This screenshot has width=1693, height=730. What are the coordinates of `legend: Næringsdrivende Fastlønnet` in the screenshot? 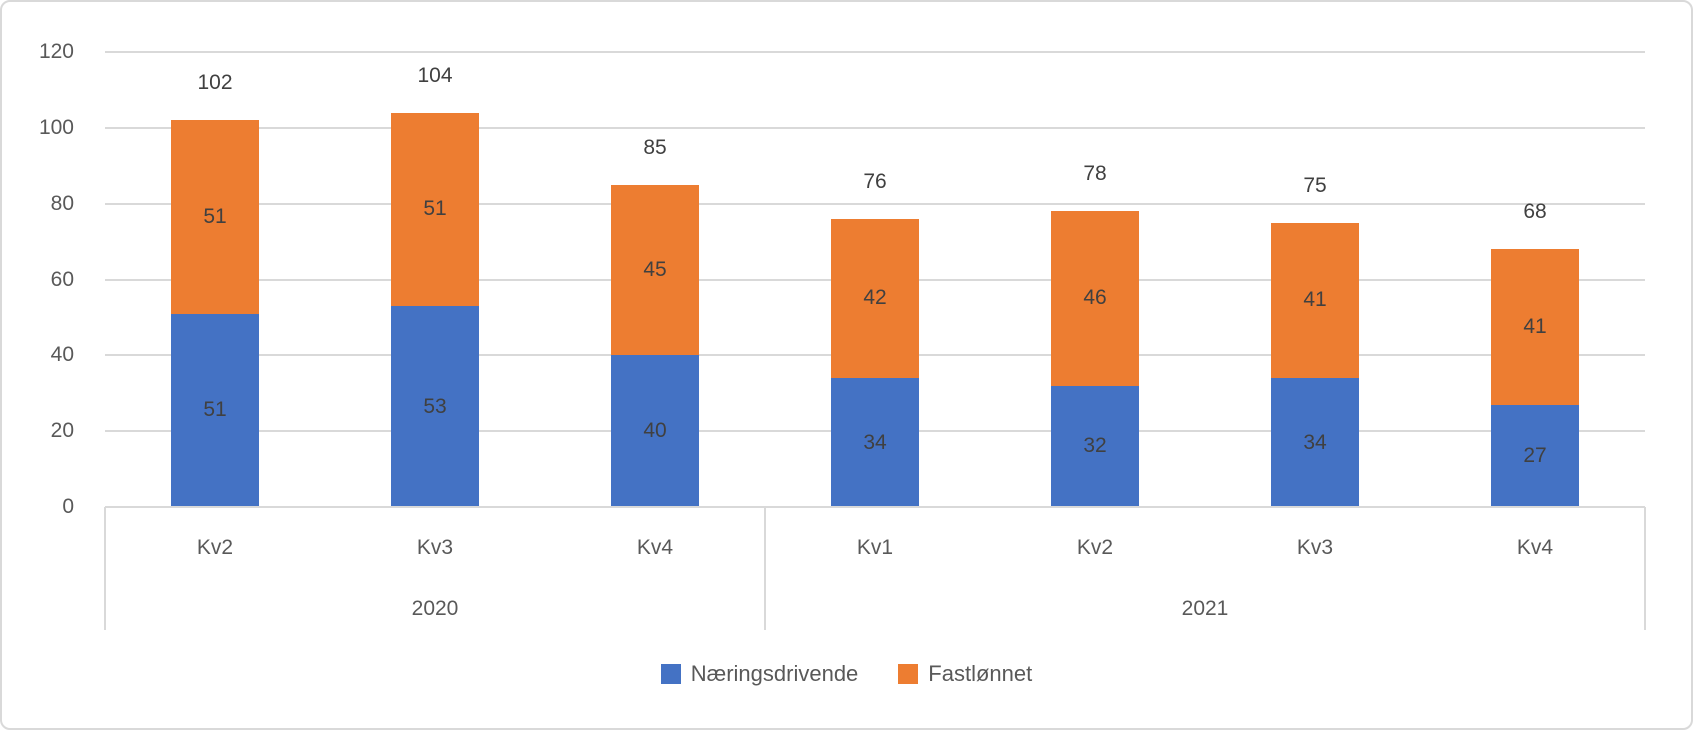 It's located at (846, 674).